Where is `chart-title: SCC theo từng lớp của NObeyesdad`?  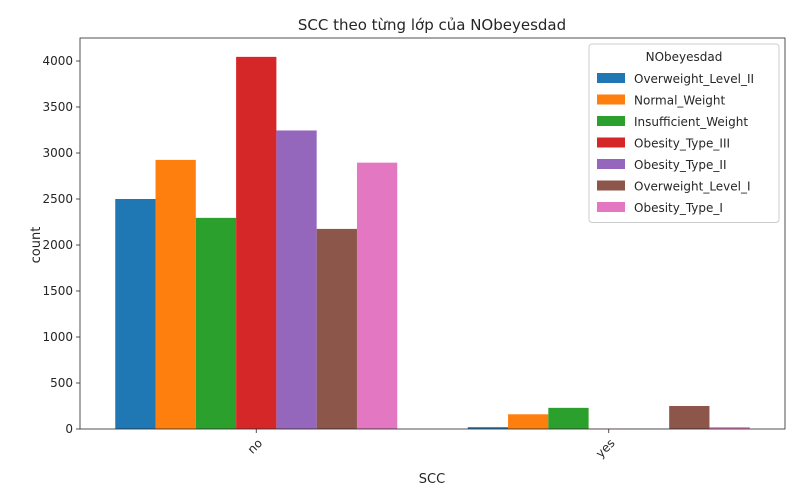
chart-title: SCC theo từng lớp của NObeyesdad is located at coordinates (432, 25).